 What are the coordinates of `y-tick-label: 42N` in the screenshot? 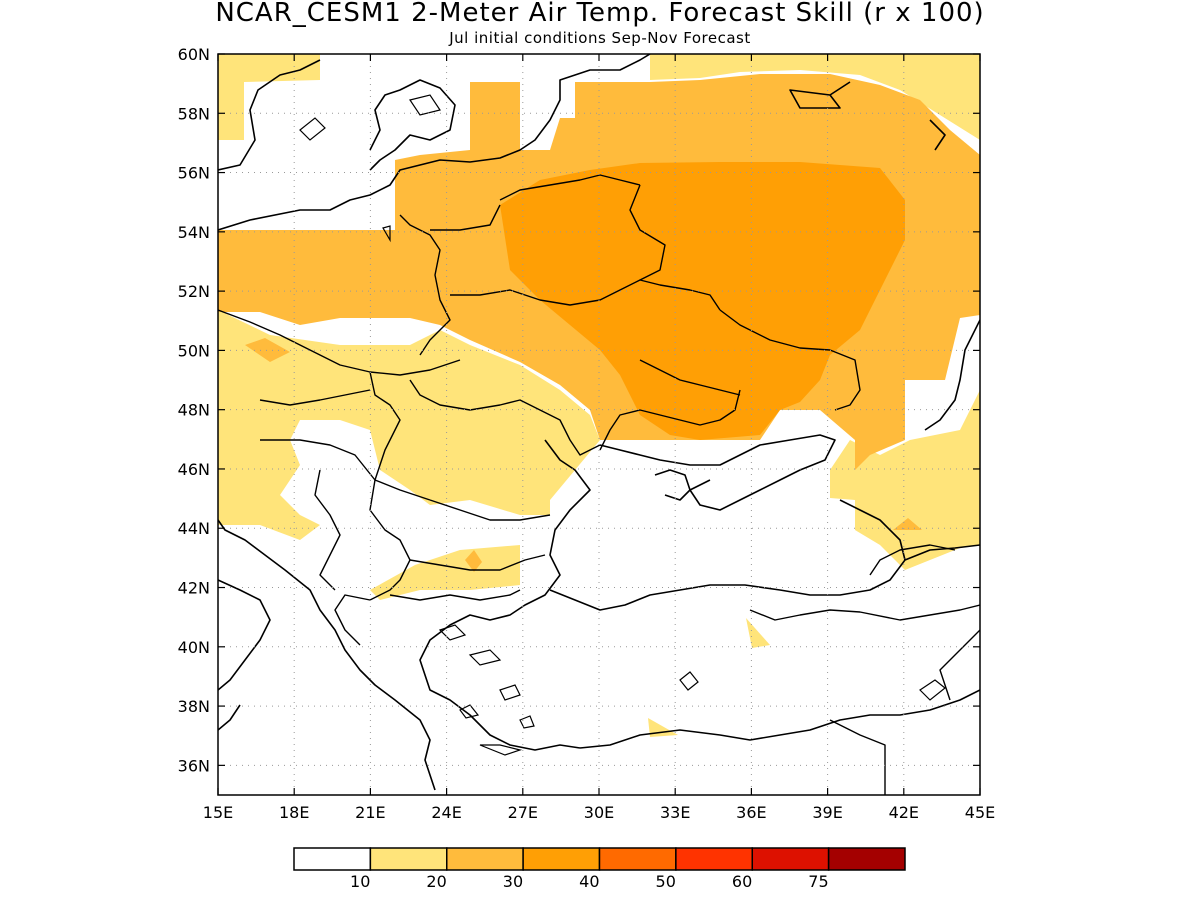 It's located at (194, 588).